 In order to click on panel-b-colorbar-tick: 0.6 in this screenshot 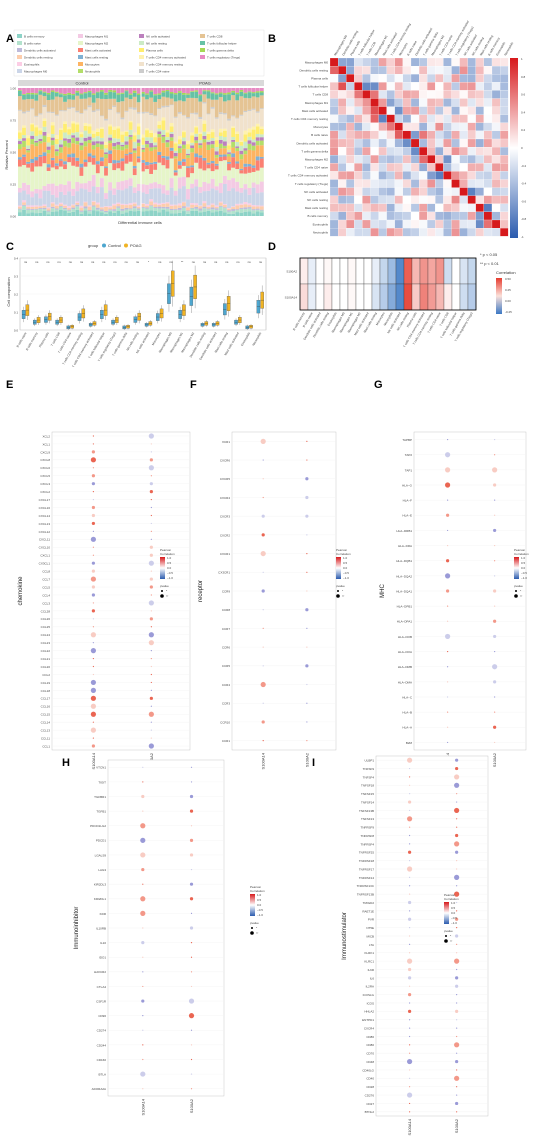, I will do `click(523, 95)`.